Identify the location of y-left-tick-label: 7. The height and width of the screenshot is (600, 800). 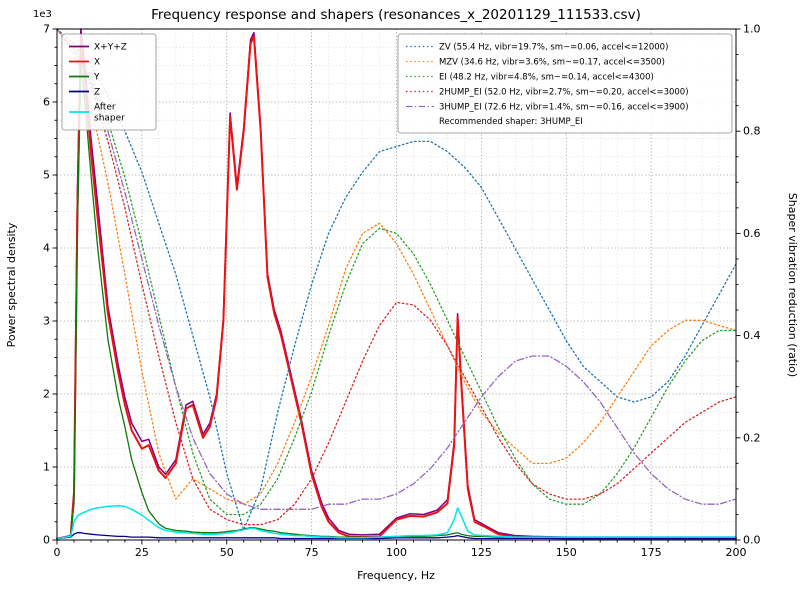
(46, 29).